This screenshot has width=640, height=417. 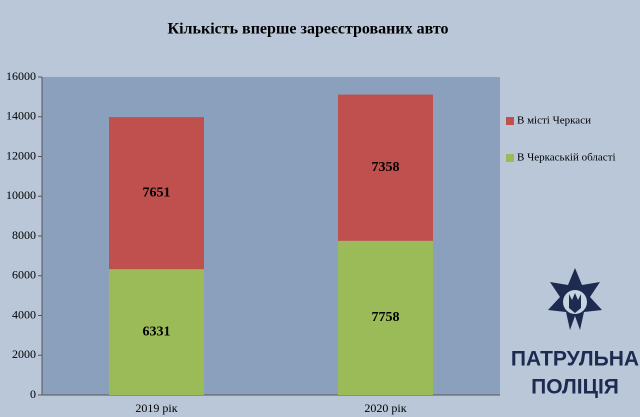 I want to click on y-tick-label: 14000, so click(x=21, y=116).